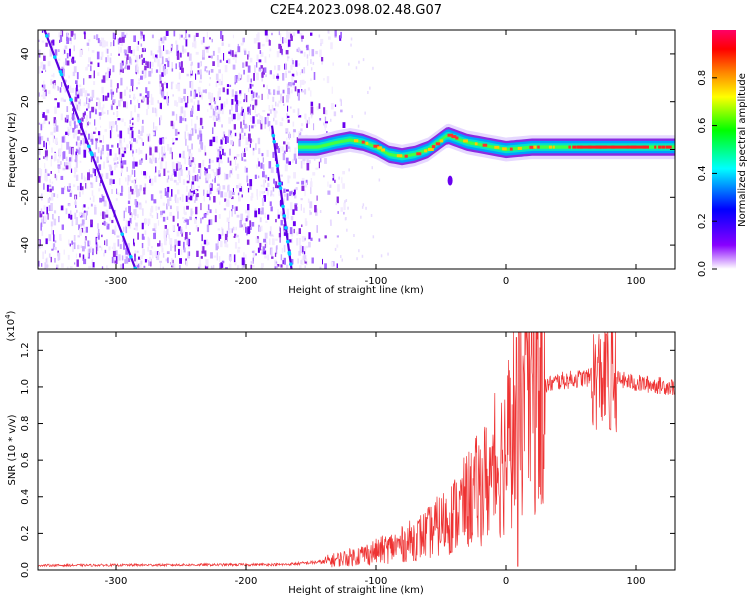  I want to click on snr-x-label: Height of straight line (km), so click(356, 590).